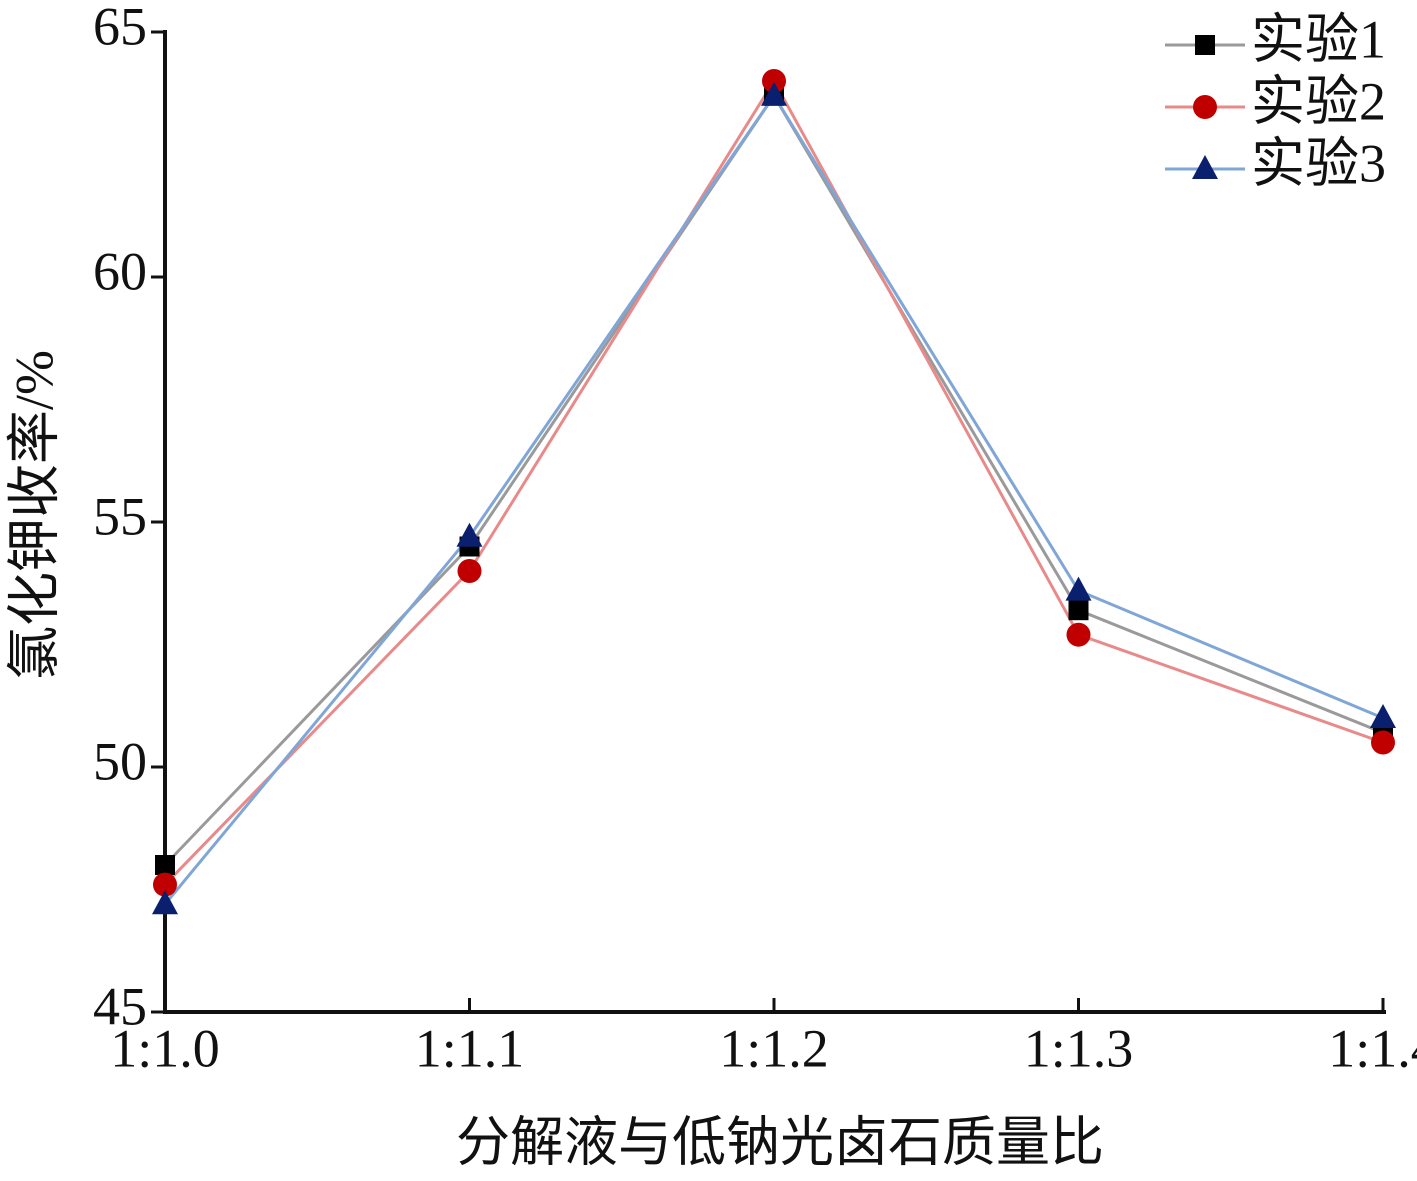 The height and width of the screenshot is (1181, 1417). Describe the element at coordinates (1318, 163) in the screenshot. I see `legend-label: 实验3` at that location.